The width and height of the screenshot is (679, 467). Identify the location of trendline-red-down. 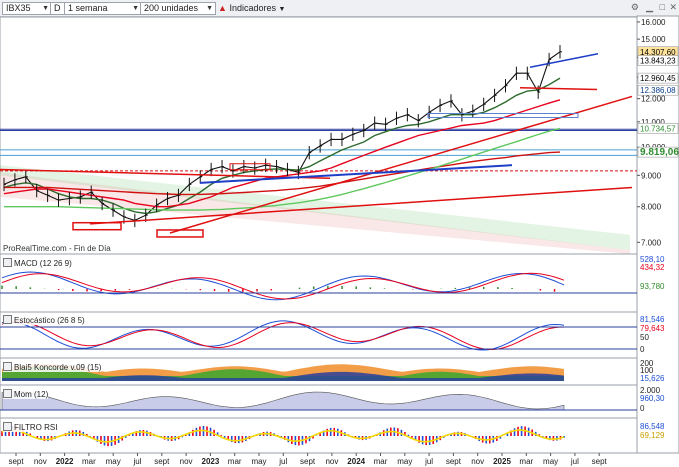
(165, 174).